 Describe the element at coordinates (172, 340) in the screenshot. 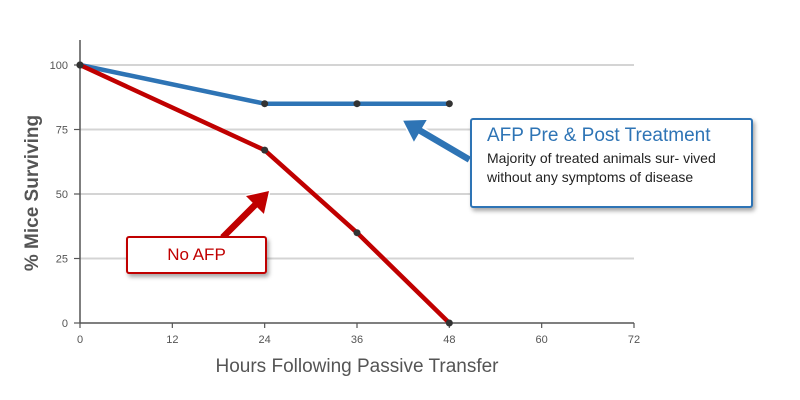

I see `x-tick-label: 12` at that location.